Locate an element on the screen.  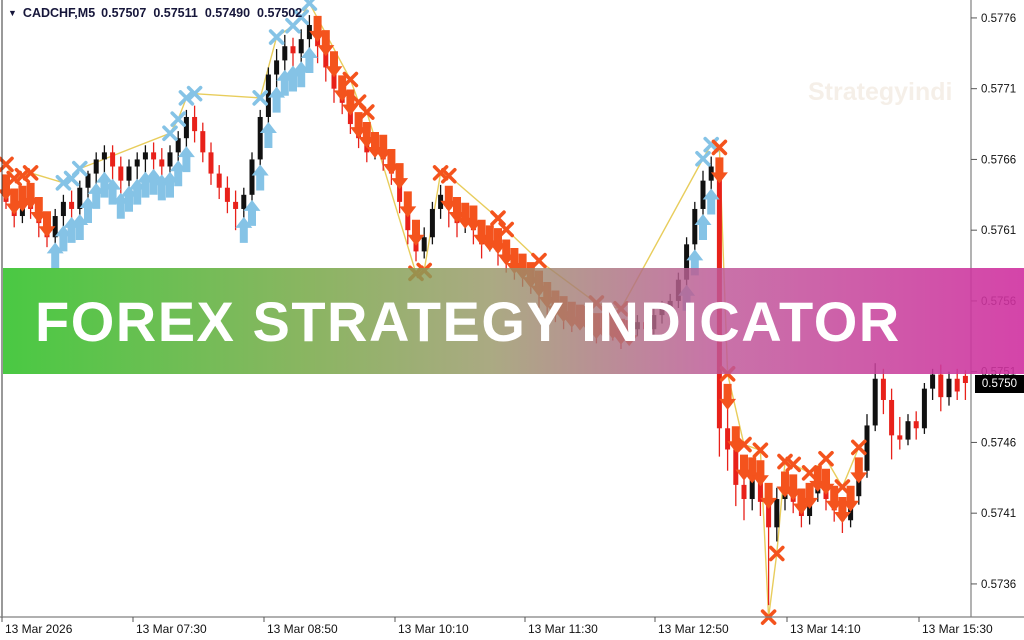
time-axis-label: 13 Mar 15:30 is located at coordinates (957, 629).